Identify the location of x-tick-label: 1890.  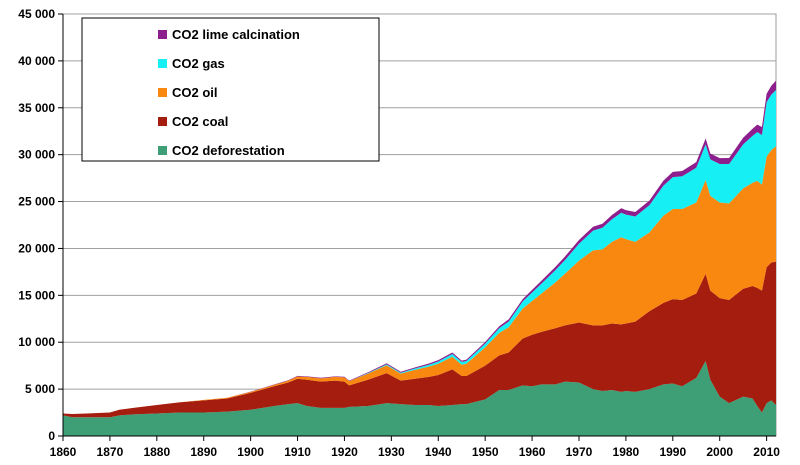
(203, 452).